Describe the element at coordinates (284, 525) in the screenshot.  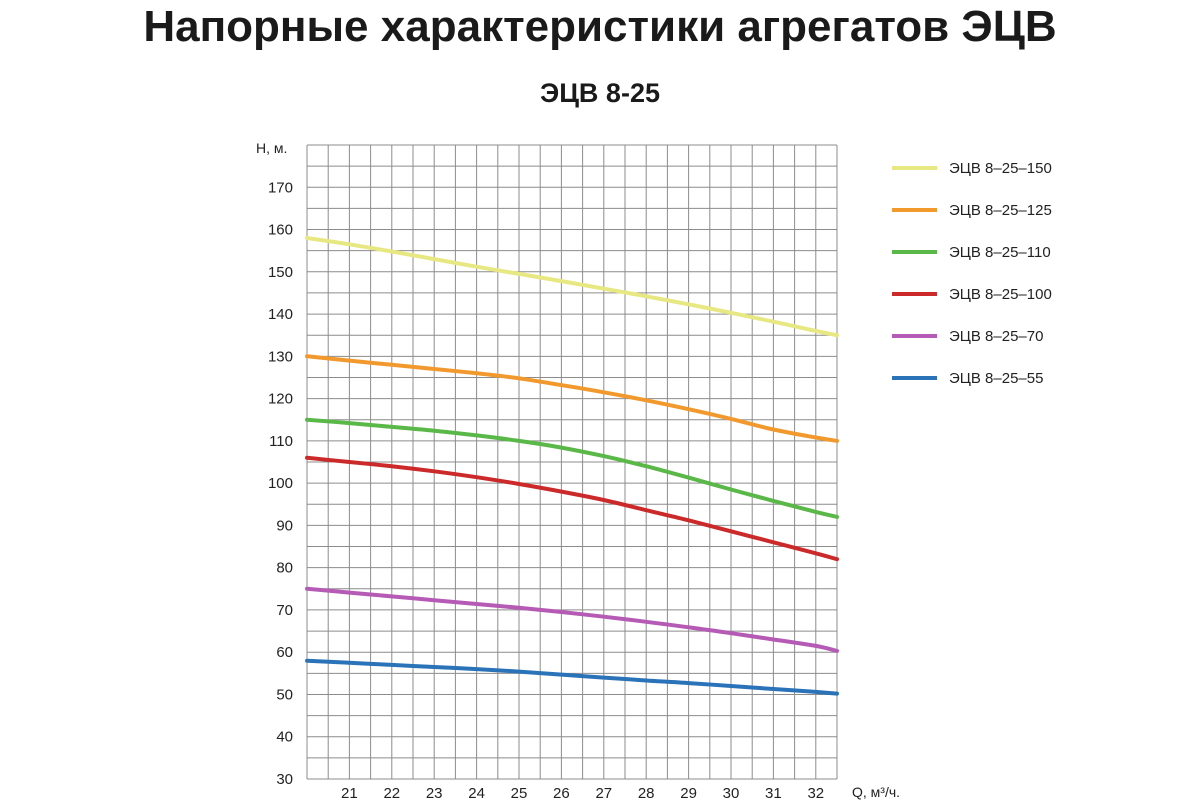
I see `y-tick-label: 90` at that location.